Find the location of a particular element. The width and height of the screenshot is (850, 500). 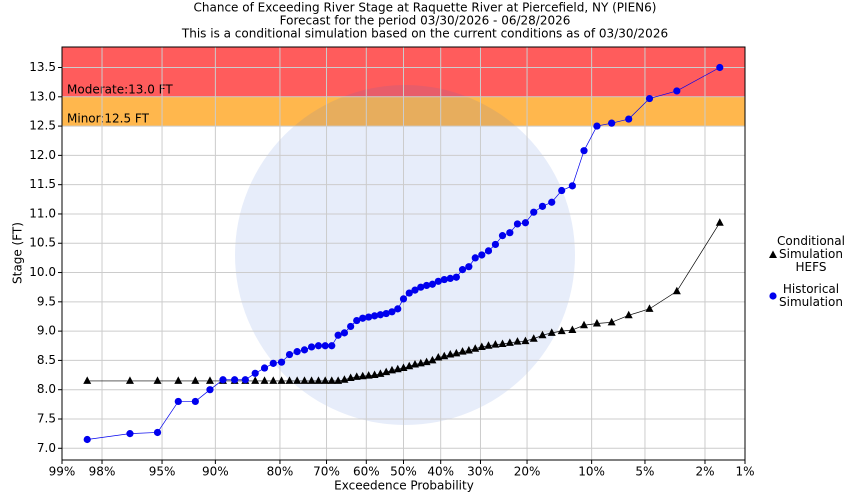

x-tick-label: 70% is located at coordinates (326, 472).